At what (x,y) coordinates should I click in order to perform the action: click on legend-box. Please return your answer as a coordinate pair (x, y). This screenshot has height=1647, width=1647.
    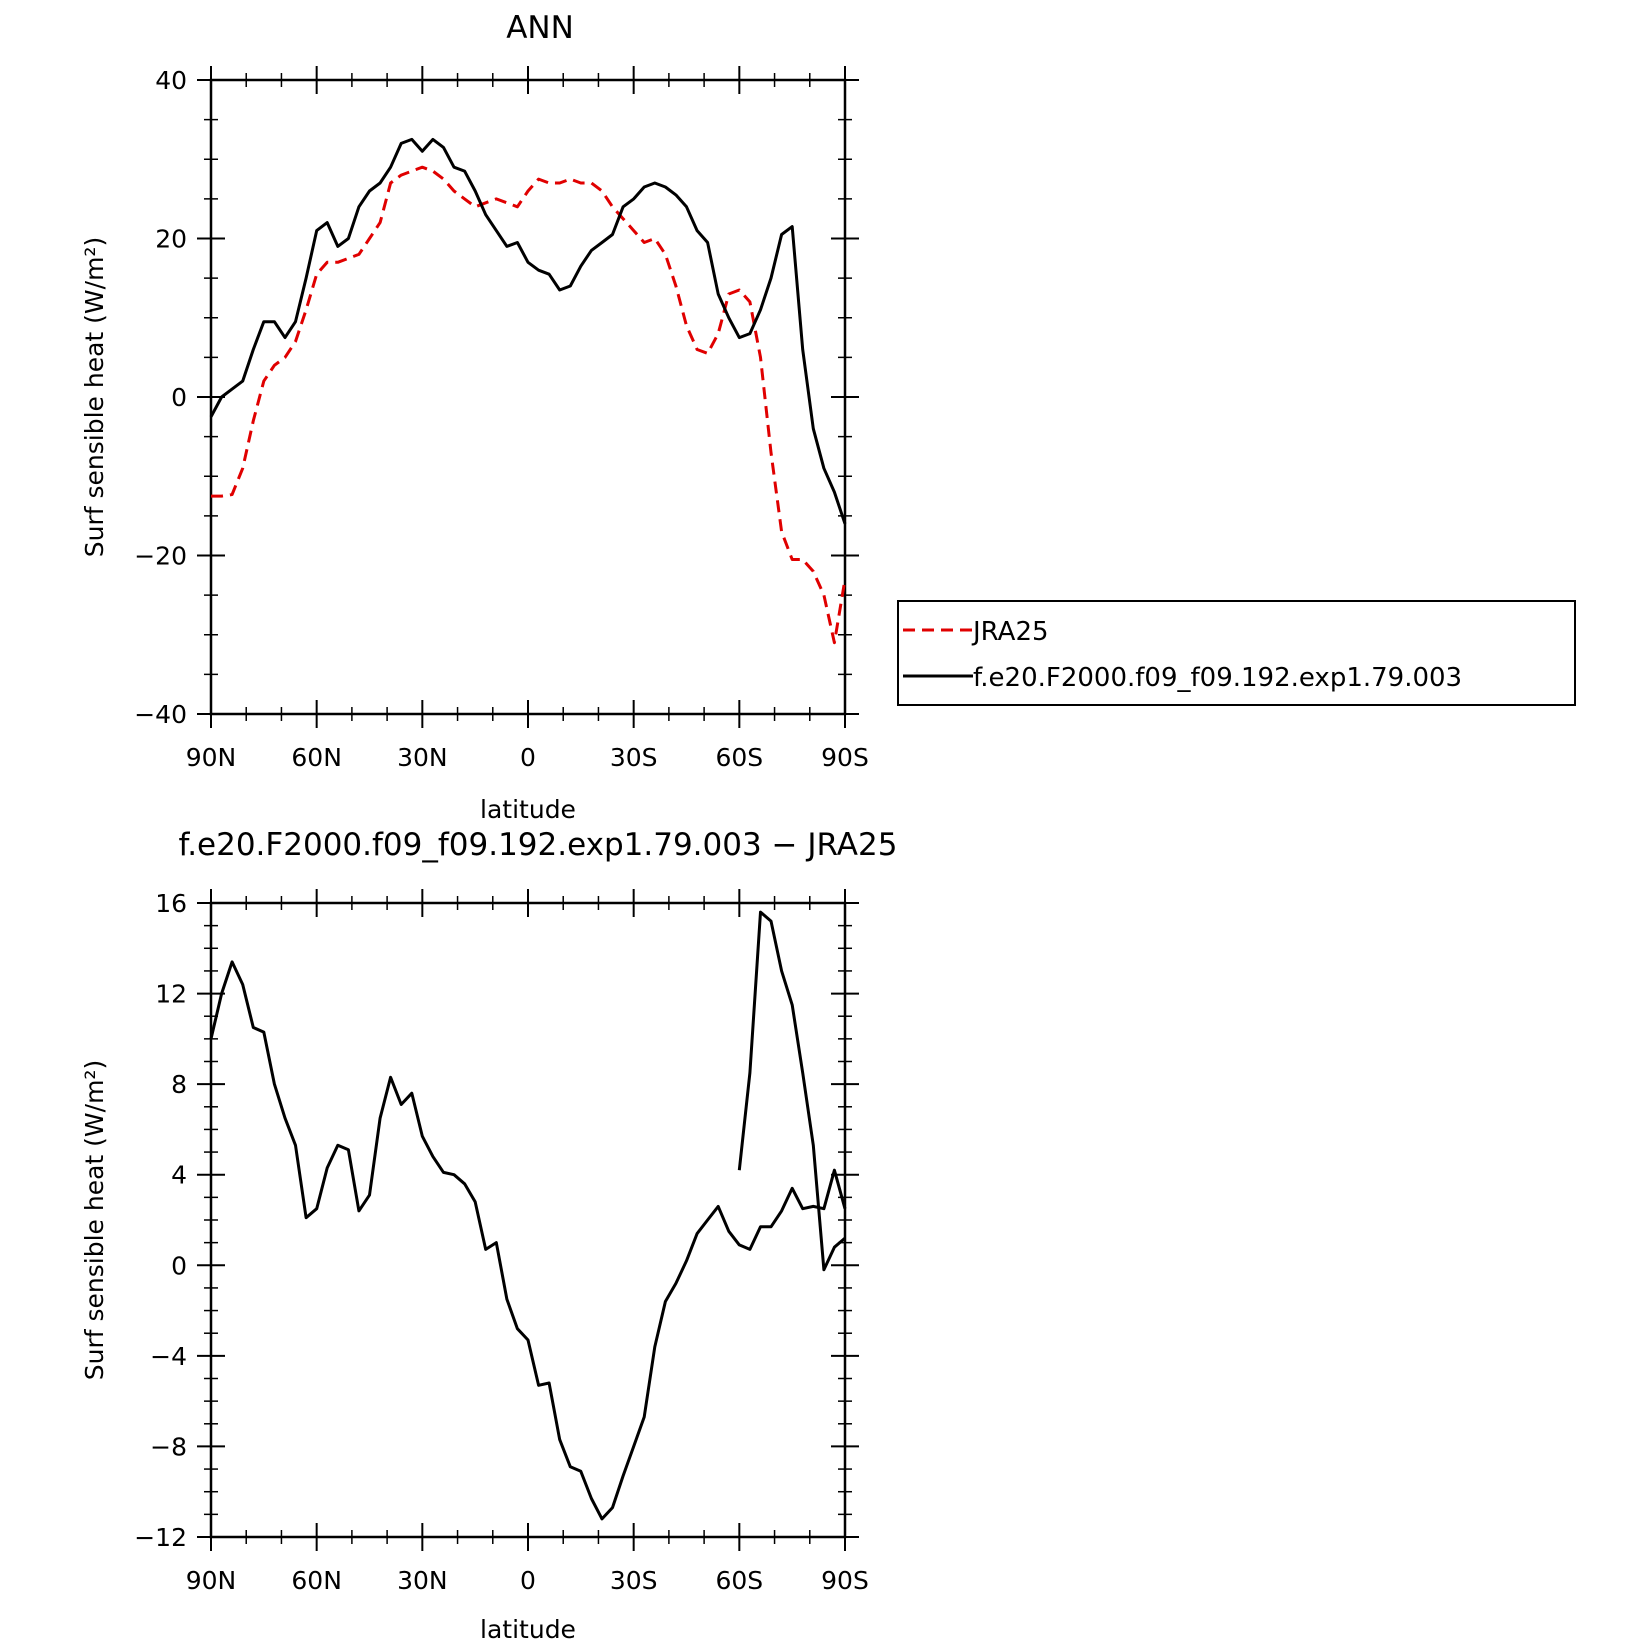
    Looking at the image, I should click on (1236, 653).